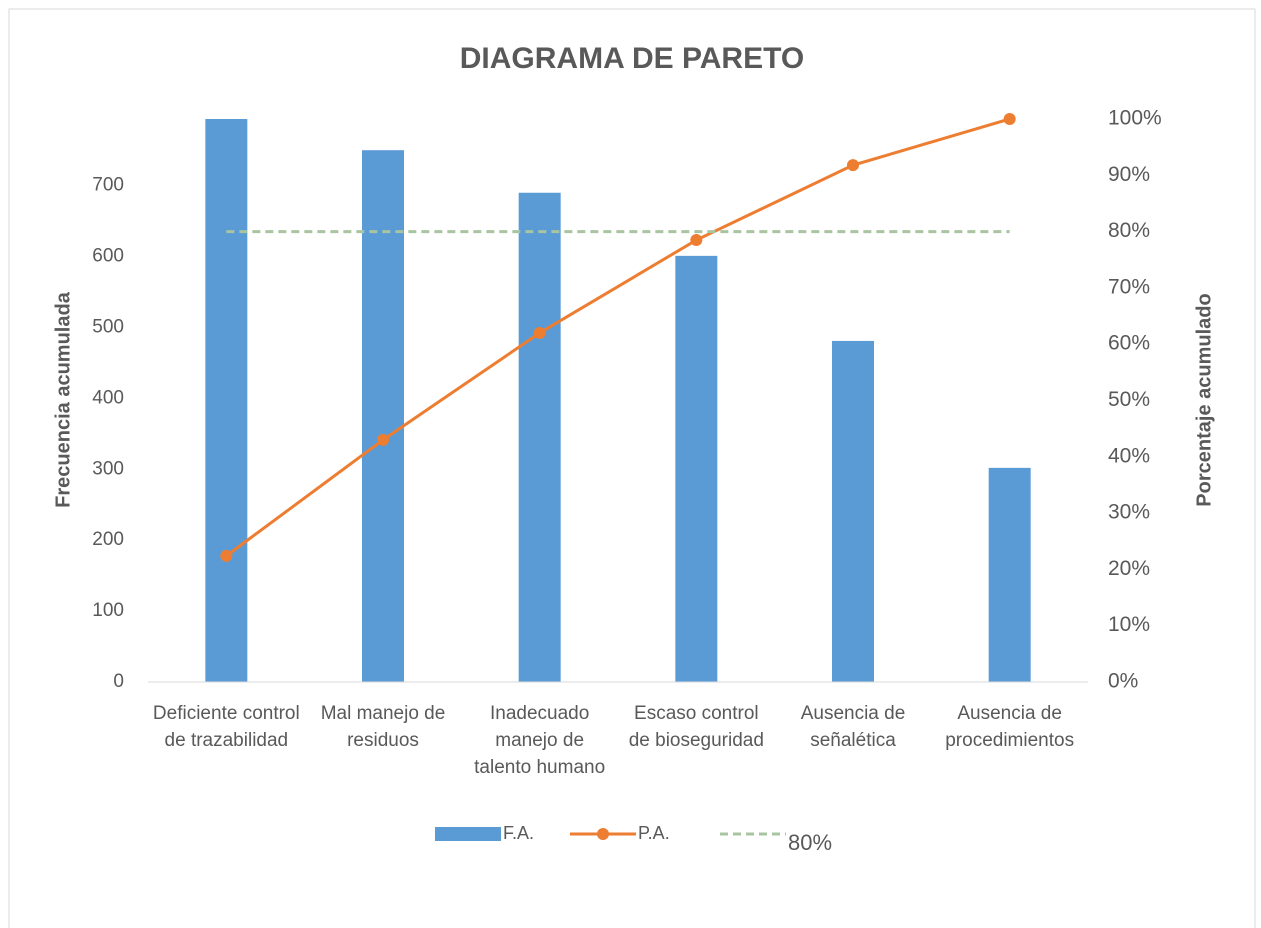 This screenshot has height=928, width=1261. What do you see at coordinates (1129, 512) in the screenshot?
I see `y2-tick-label: 30%` at bounding box center [1129, 512].